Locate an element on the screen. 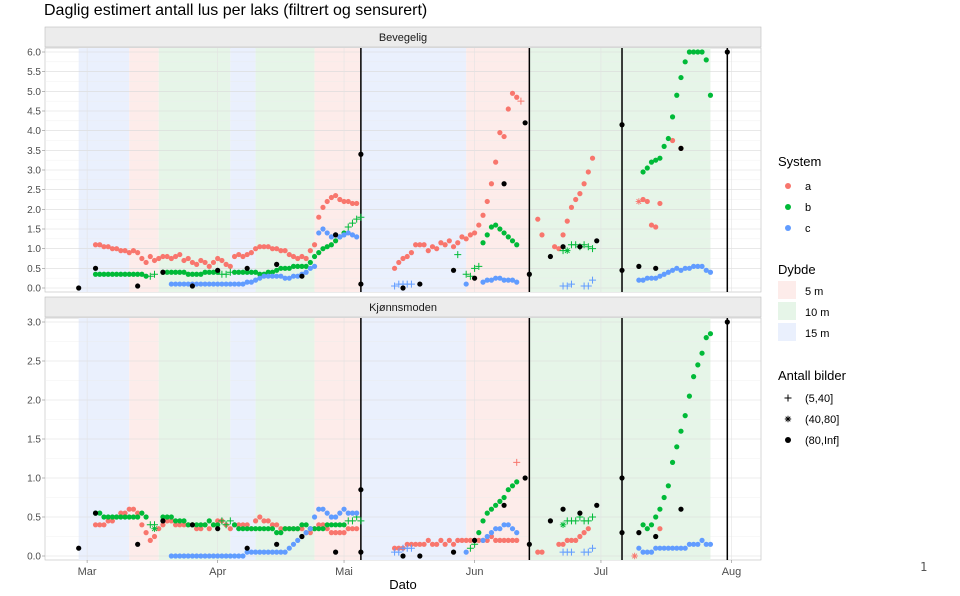 The image size is (960, 596). legend-label-bilder: (40,80] is located at coordinates (822, 420).